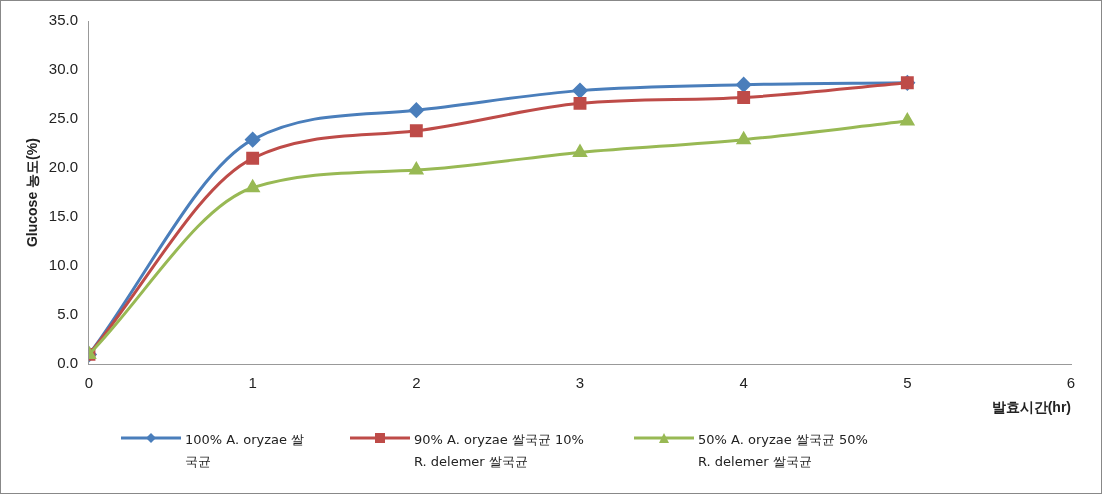  Describe the element at coordinates (245, 451) in the screenshot. I see `legend-label: 100% A. oryzae 쌀국균` at that location.